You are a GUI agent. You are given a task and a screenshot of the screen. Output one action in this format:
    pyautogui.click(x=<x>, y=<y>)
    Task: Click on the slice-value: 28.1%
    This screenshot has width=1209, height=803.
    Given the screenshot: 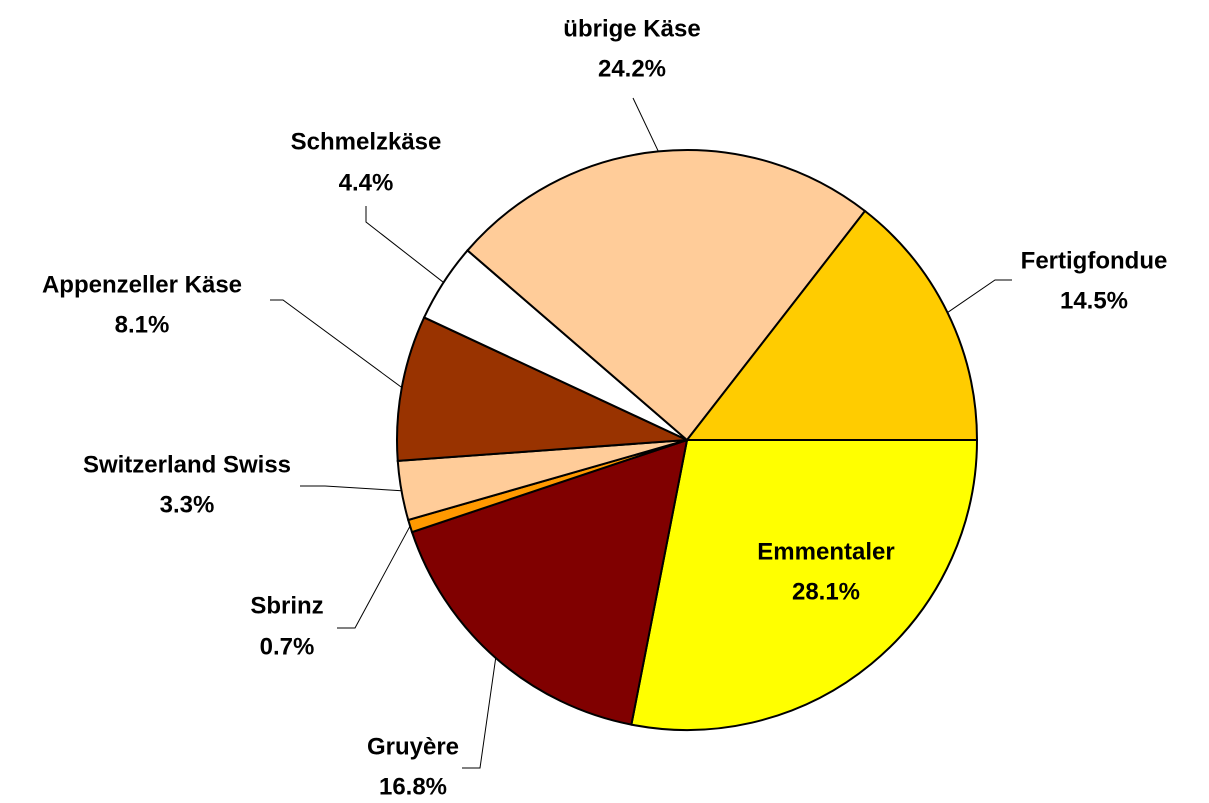 What is the action you would take?
    pyautogui.click(x=826, y=591)
    